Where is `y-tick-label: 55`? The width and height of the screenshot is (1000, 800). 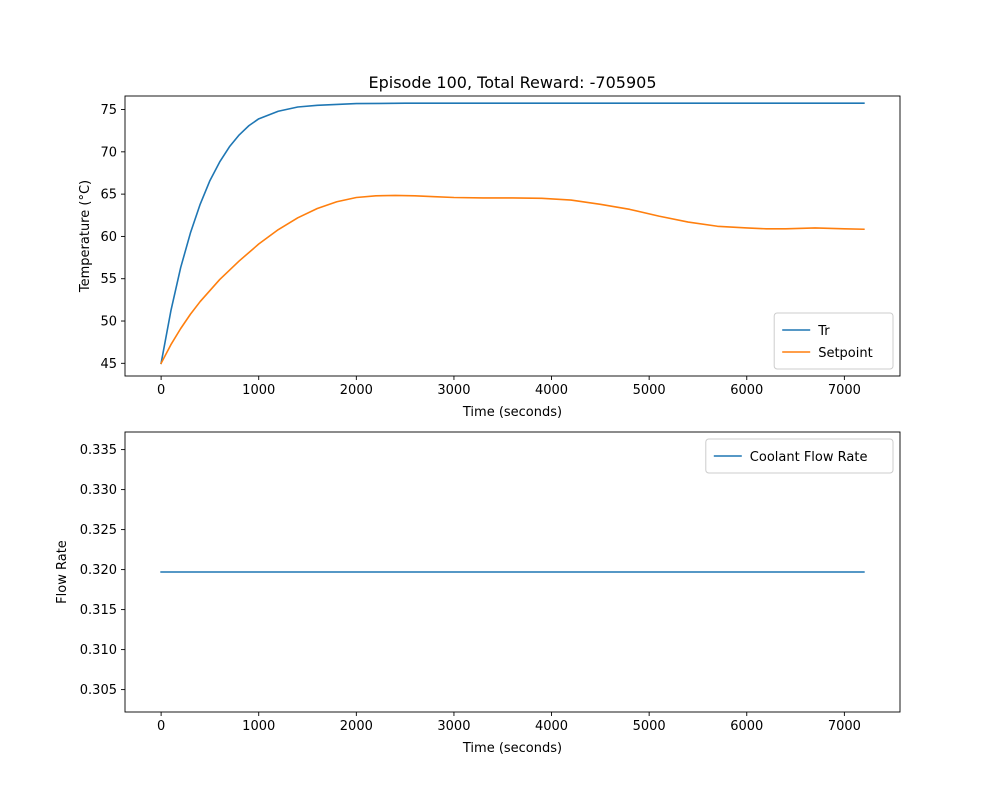 y-tick-label: 55 is located at coordinates (108, 279).